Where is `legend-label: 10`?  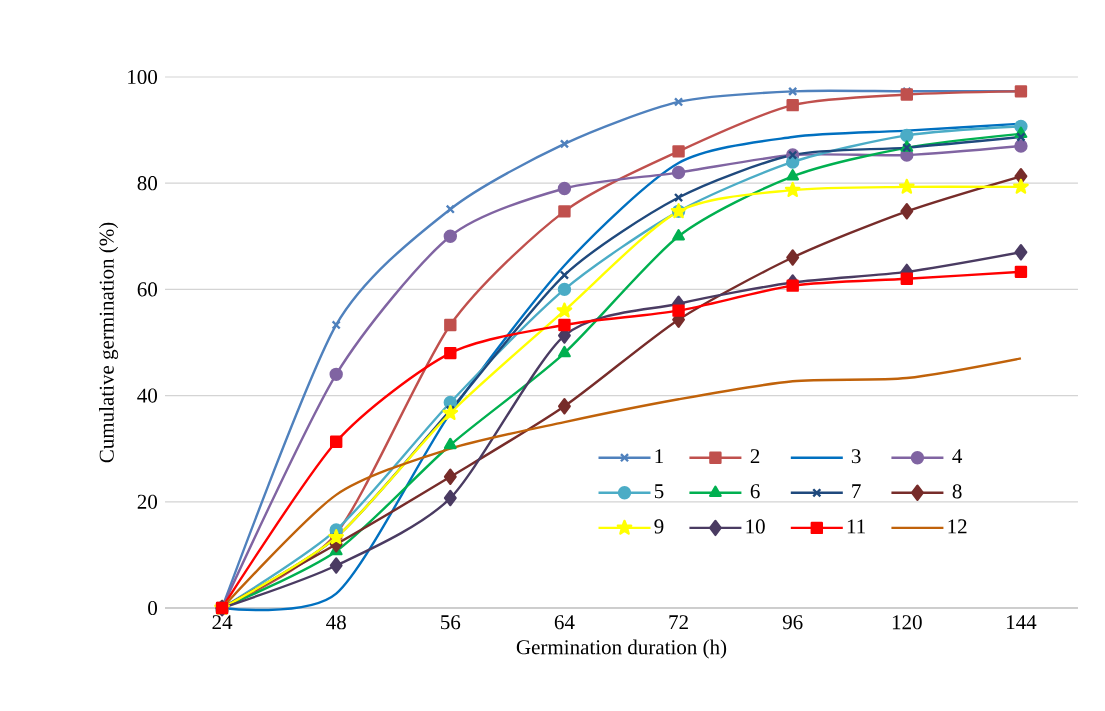 legend-label: 10 is located at coordinates (755, 526).